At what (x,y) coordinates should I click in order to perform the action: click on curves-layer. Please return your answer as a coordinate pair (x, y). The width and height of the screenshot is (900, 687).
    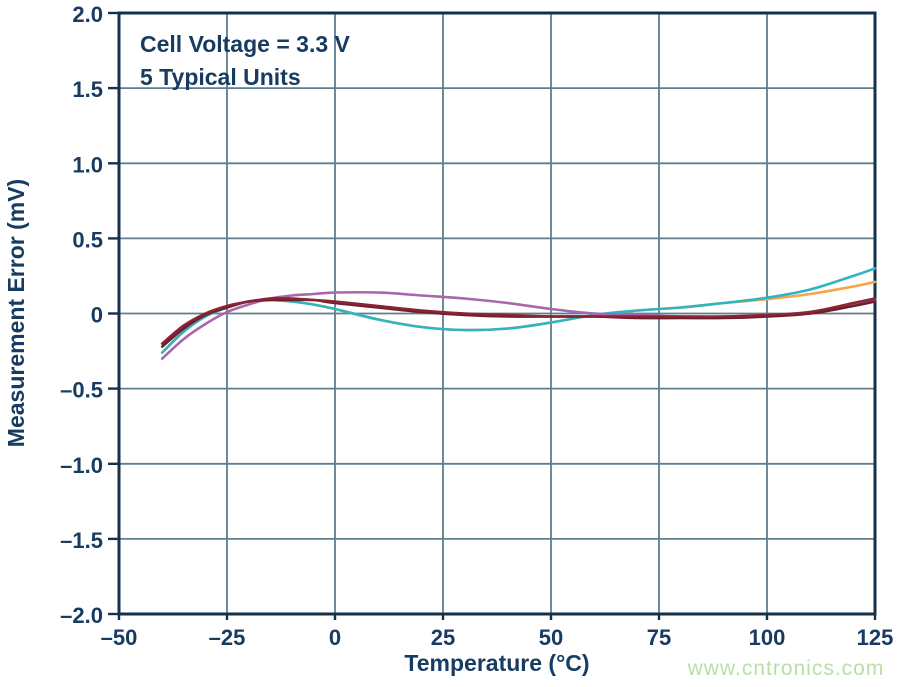
    Looking at the image, I should click on (518, 313).